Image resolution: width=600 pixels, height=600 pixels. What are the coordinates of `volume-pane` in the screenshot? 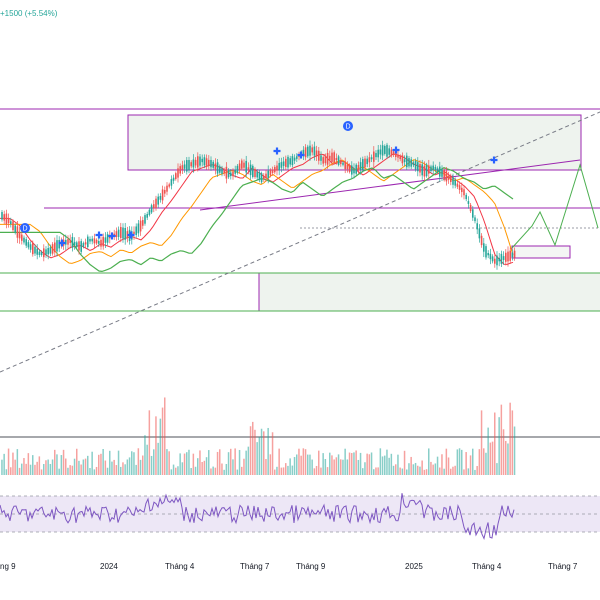 It's located at (300, 436).